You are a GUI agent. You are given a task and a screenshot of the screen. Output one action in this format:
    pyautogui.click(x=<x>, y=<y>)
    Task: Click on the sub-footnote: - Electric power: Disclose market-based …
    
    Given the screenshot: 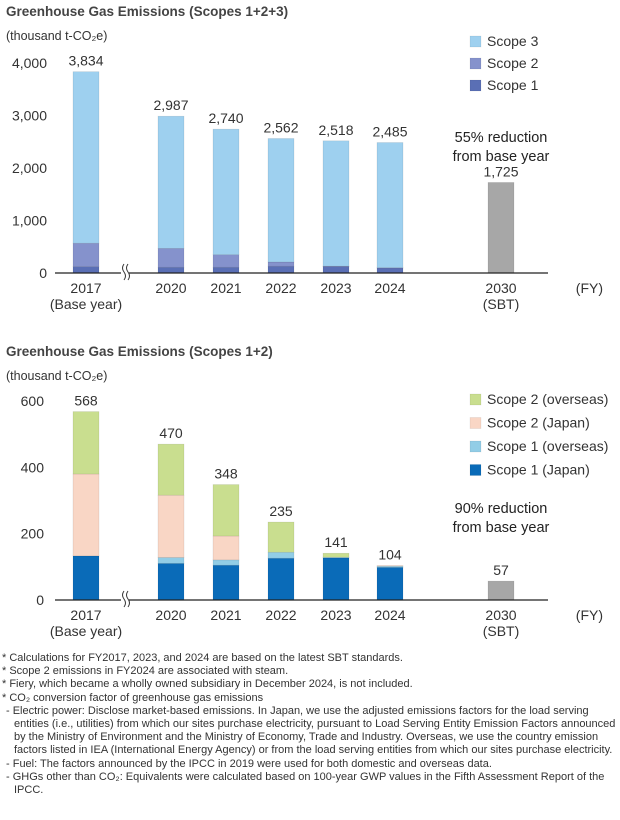 What is the action you would take?
    pyautogui.click(x=311, y=730)
    